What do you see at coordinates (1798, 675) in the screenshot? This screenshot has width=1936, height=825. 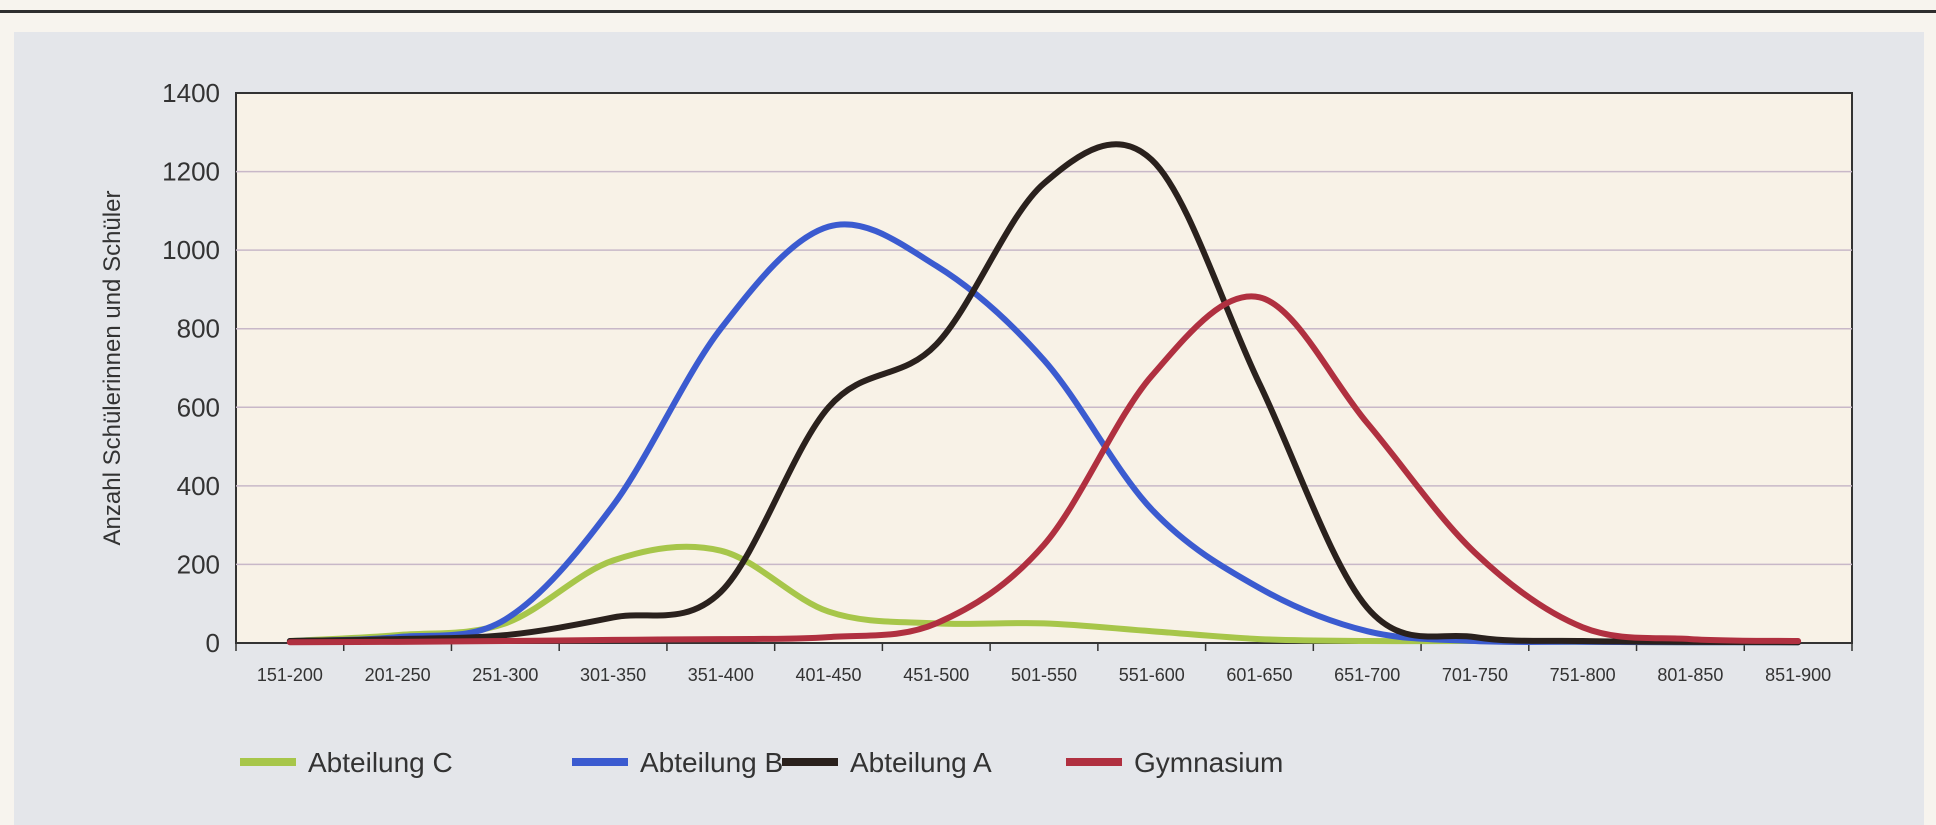 I see `x-tick-label: 851-900` at bounding box center [1798, 675].